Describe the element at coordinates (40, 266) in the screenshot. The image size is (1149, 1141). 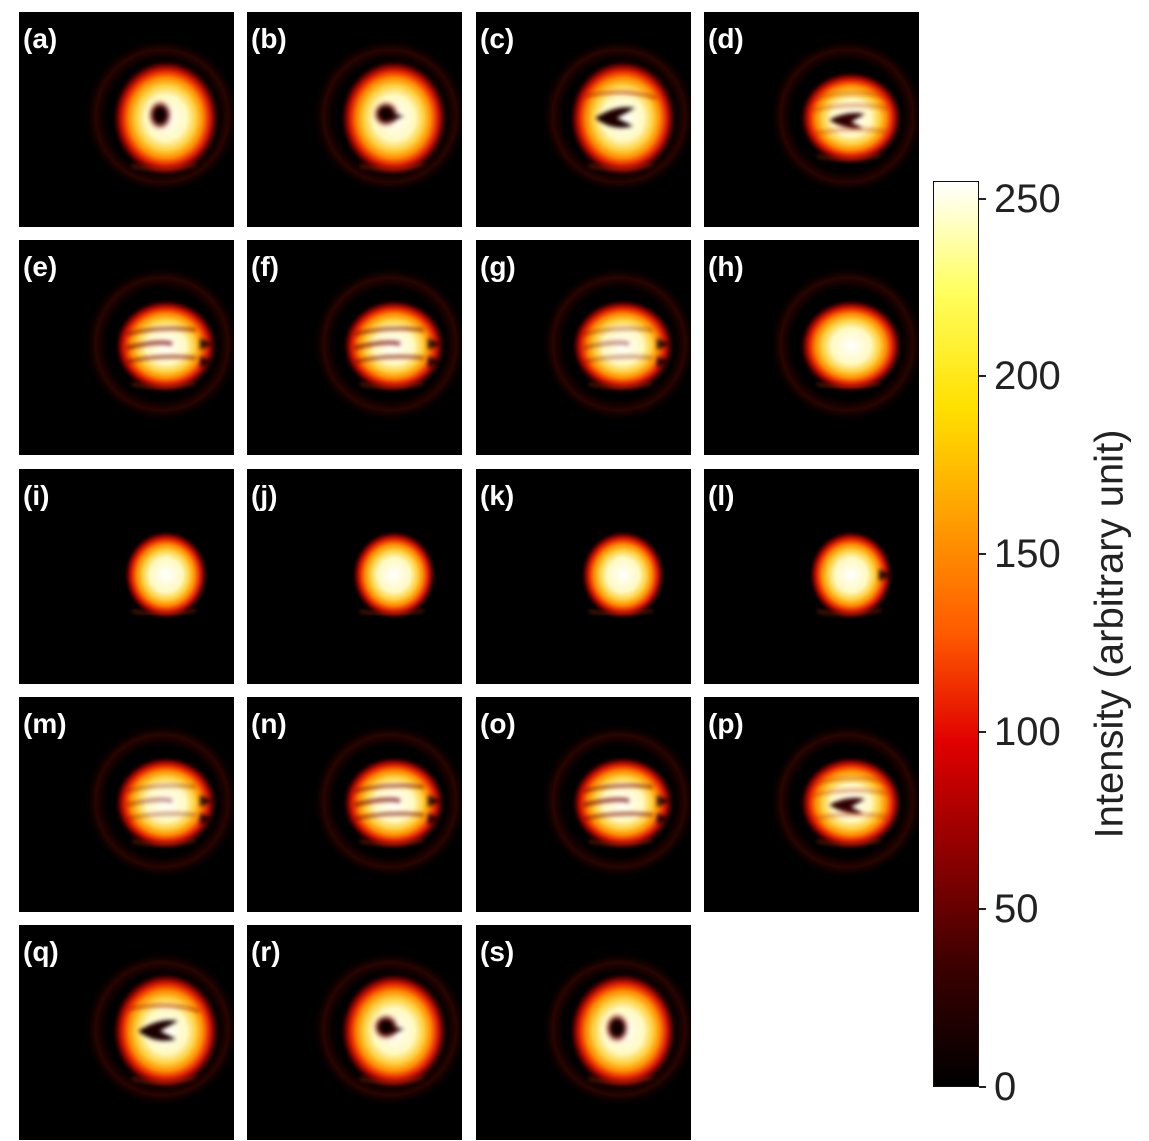
I see `panel-label: (e)` at that location.